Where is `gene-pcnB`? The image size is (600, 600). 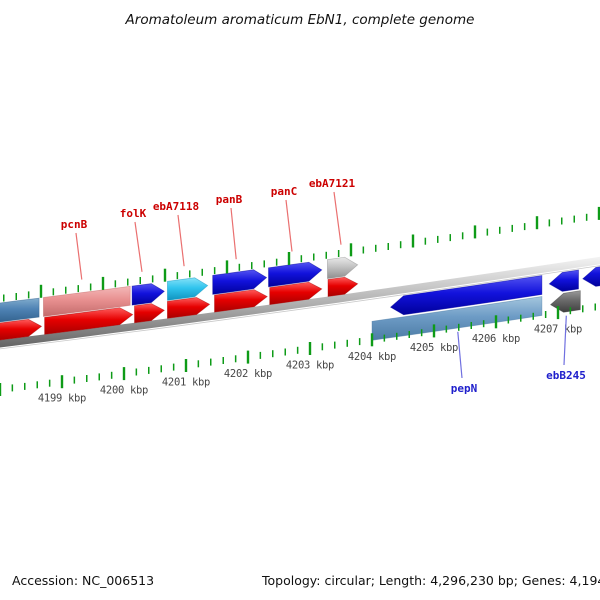
gene-pcnB is located at coordinates (87, 301).